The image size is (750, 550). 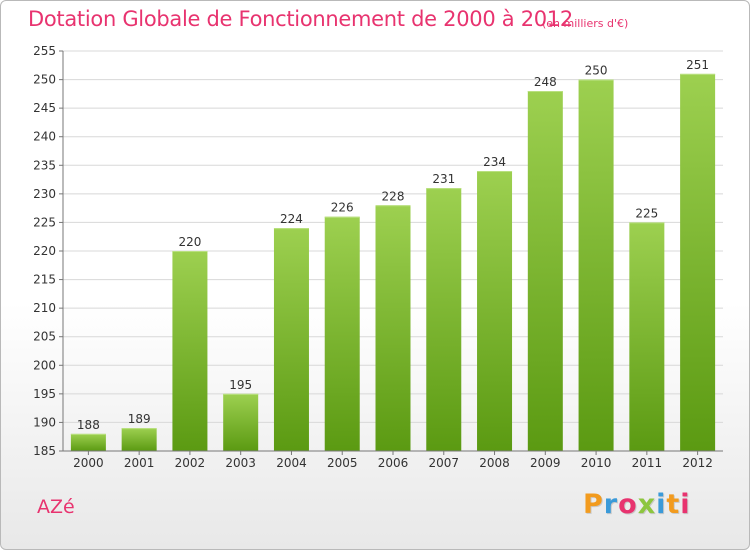 I want to click on logo-letter: o, so click(x=628, y=504).